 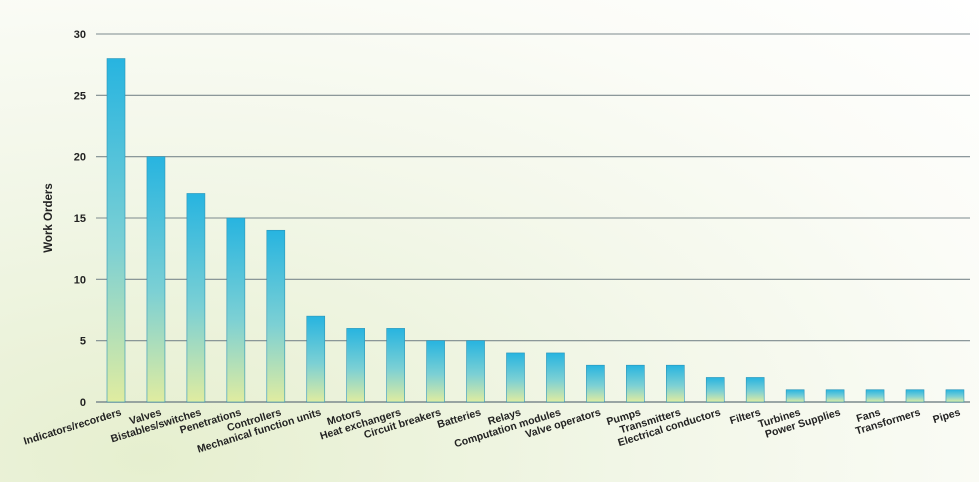 What do you see at coordinates (83, 403) in the screenshot?
I see `y-tick-label: 0` at bounding box center [83, 403].